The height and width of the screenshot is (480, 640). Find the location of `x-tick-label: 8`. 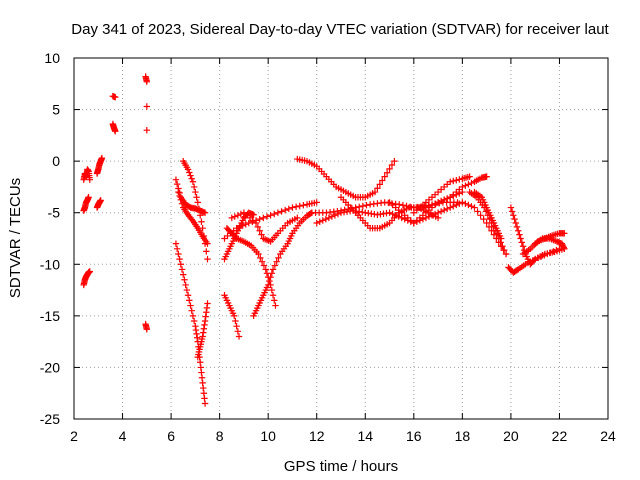

x-tick-label: 8 is located at coordinates (220, 436).